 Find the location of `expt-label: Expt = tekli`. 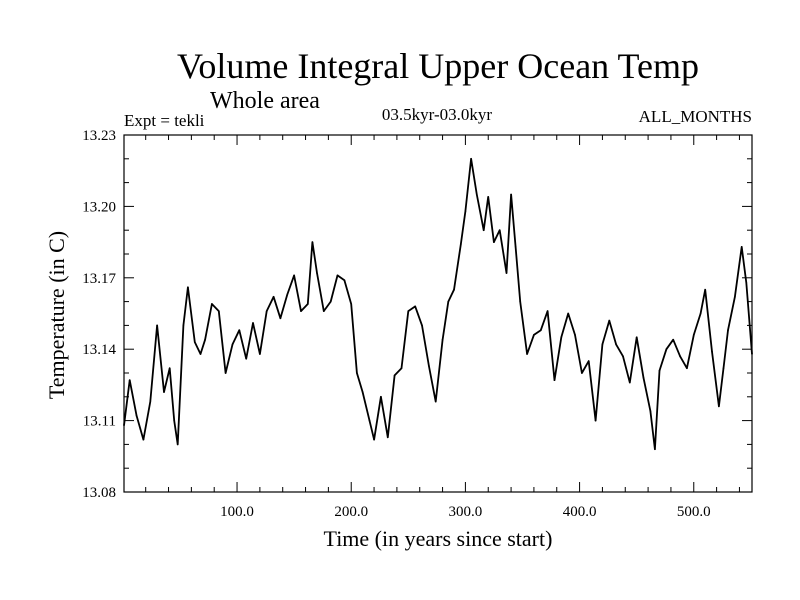

expt-label: Expt = tekli is located at coordinates (164, 120).